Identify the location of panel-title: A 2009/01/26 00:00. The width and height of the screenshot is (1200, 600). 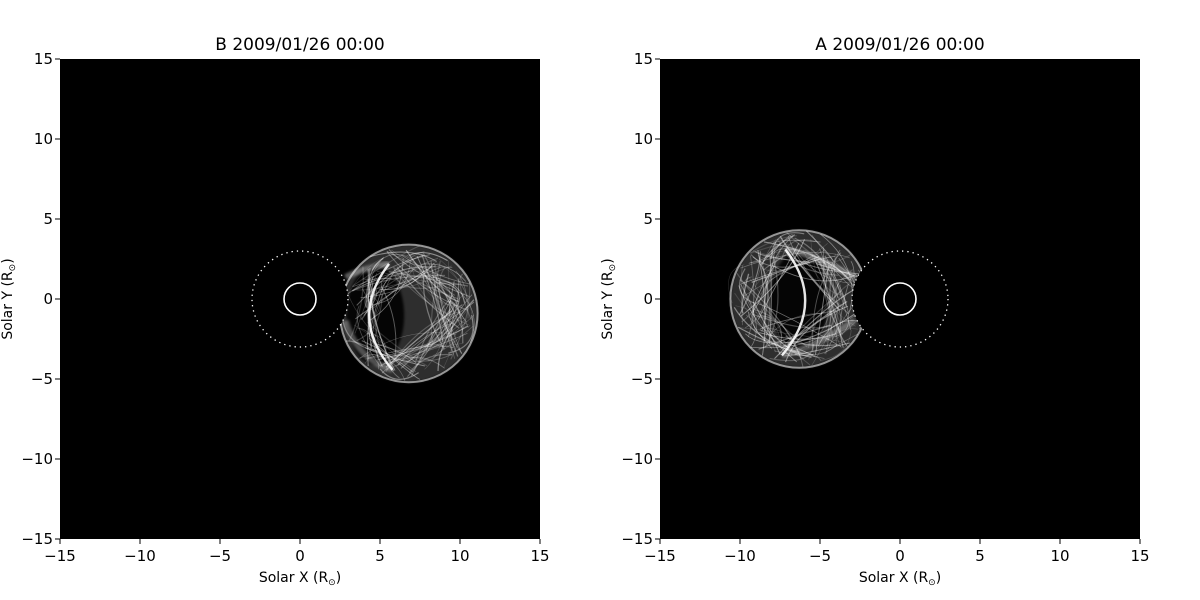
(899, 45).